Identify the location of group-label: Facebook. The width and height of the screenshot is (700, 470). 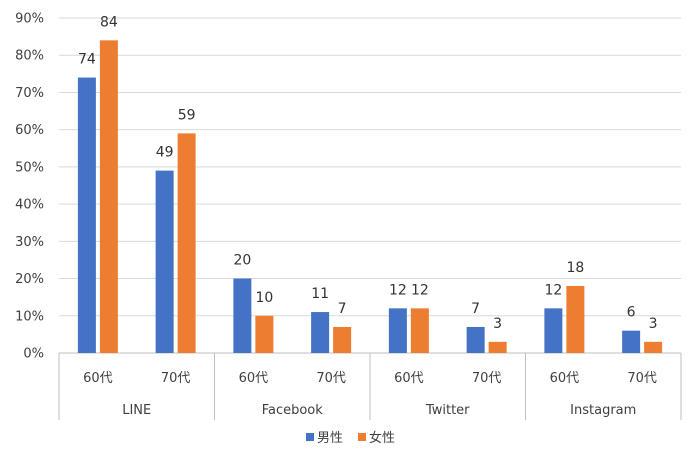
(293, 410).